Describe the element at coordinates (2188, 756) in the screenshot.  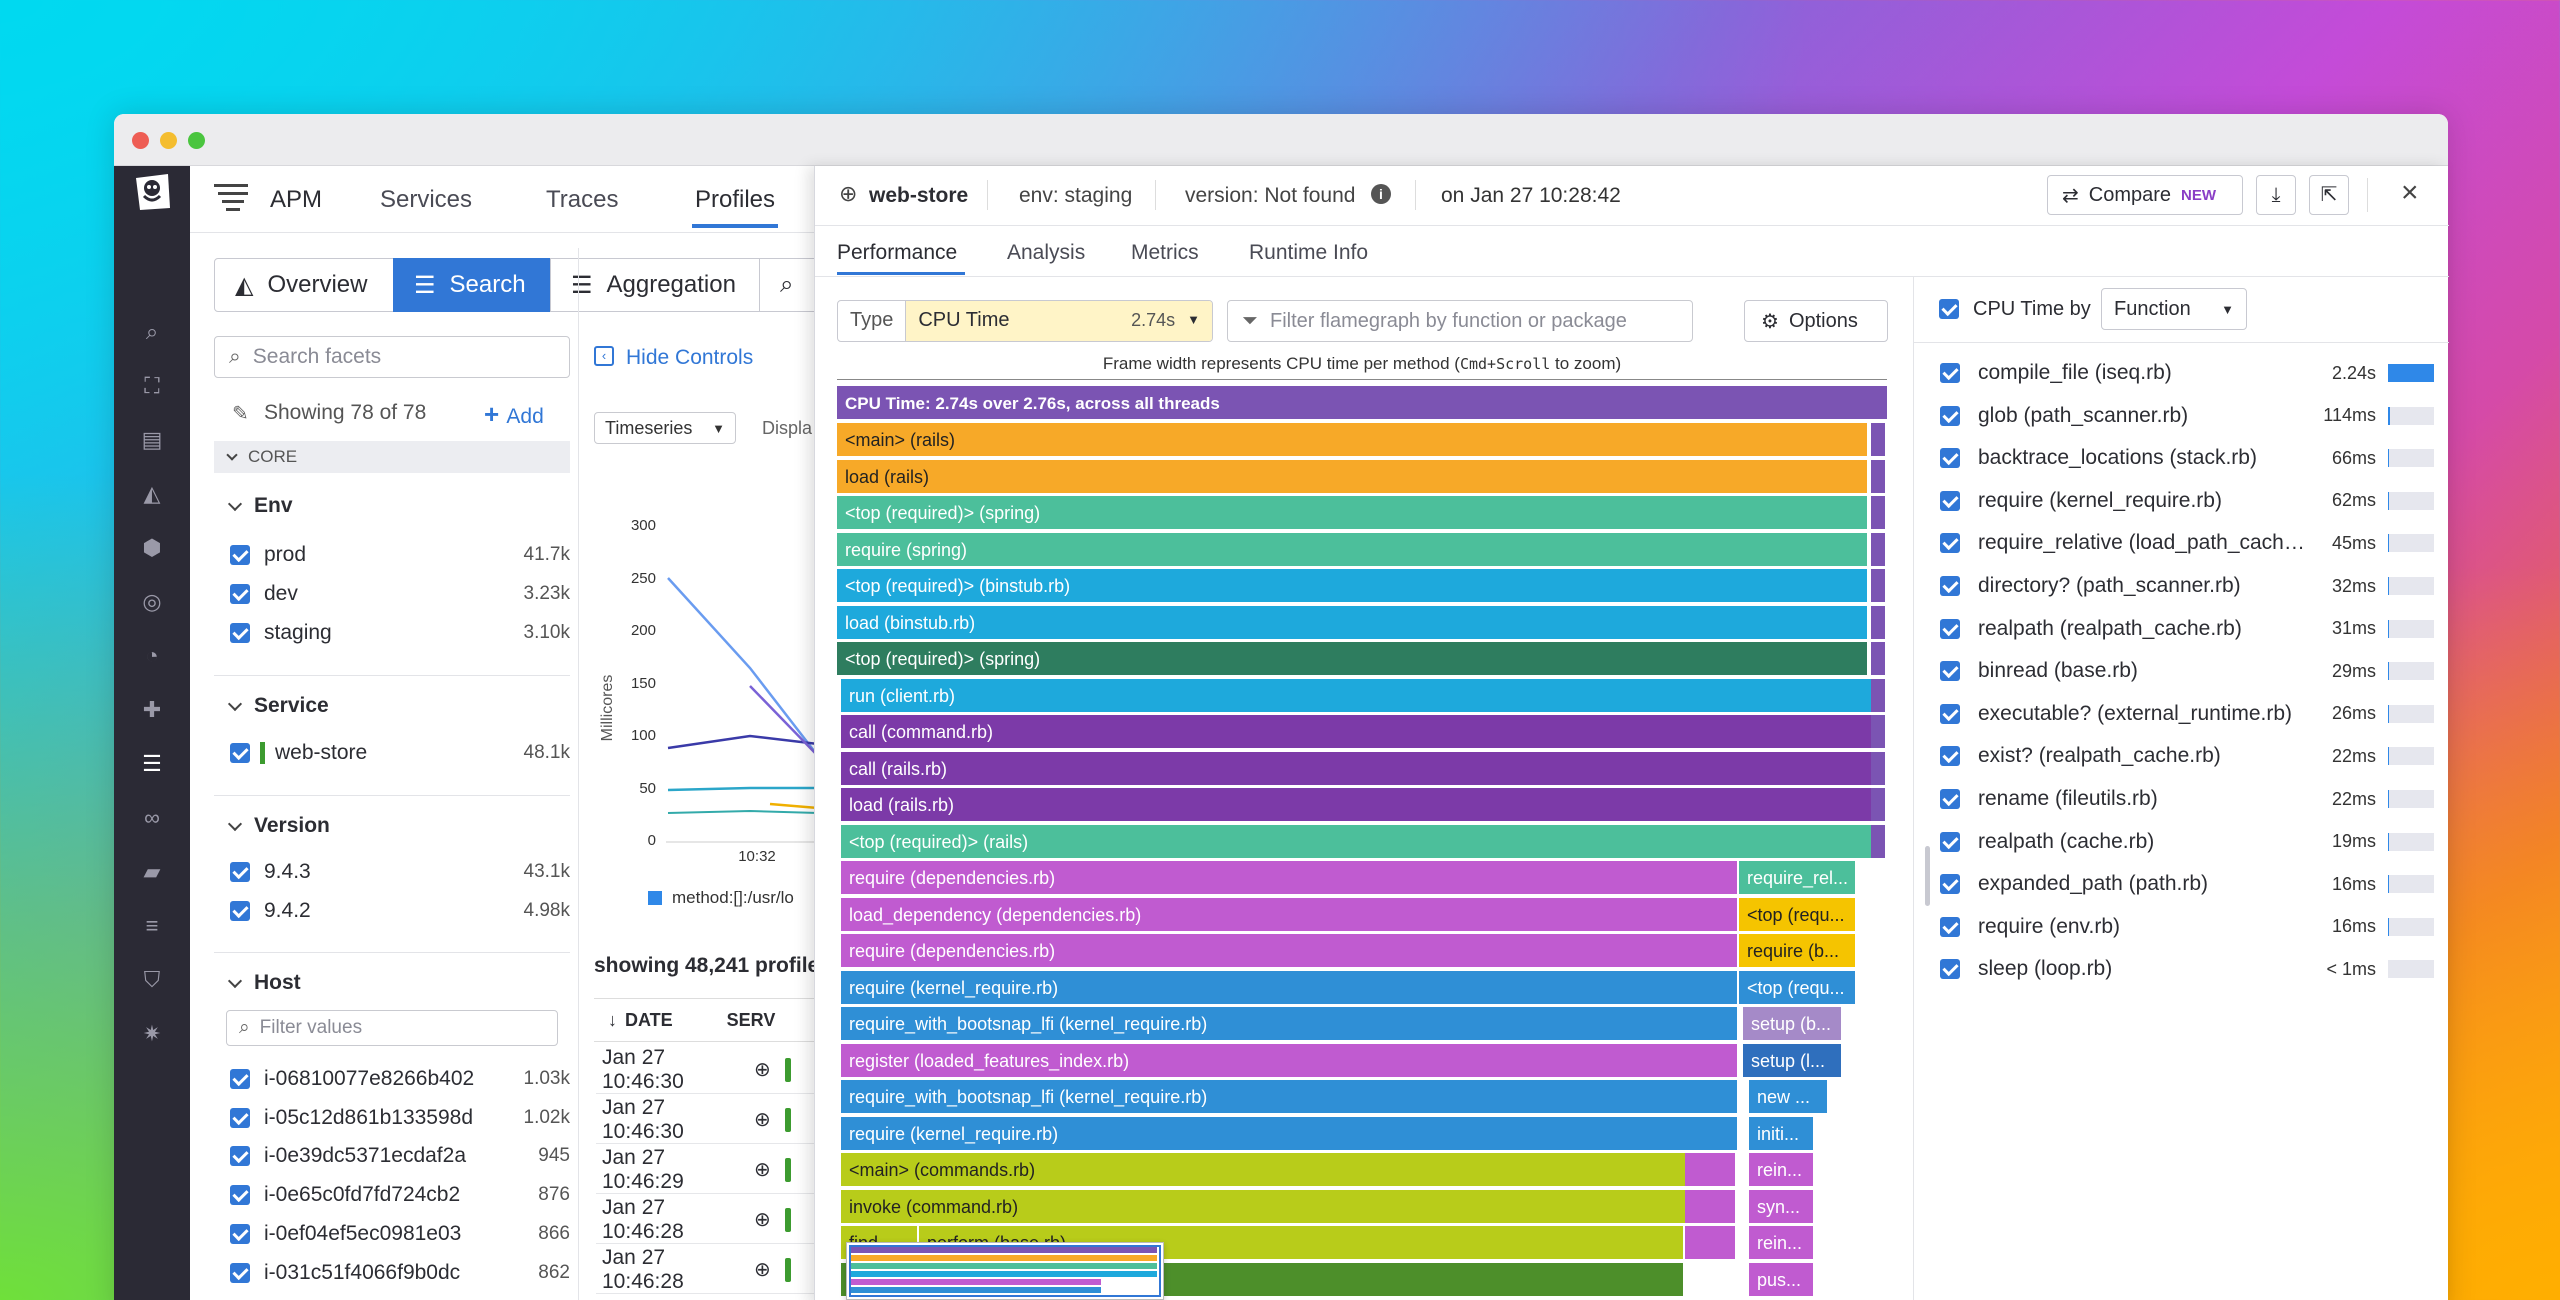
I see `function-row: exist? (realpath_cache.rb) 22ms` at that location.